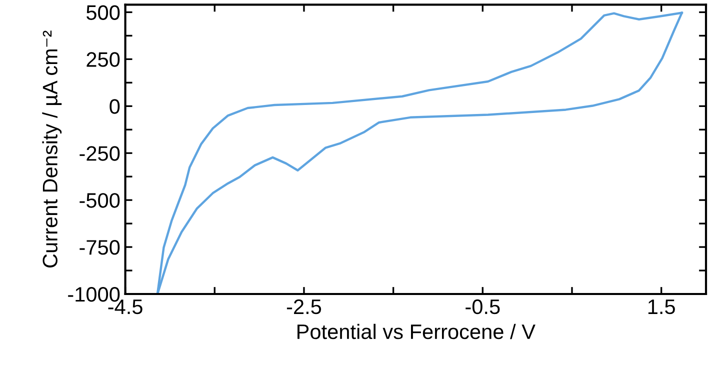 The width and height of the screenshot is (711, 374). I want to click on y-tick-label: 250, so click(103, 59).